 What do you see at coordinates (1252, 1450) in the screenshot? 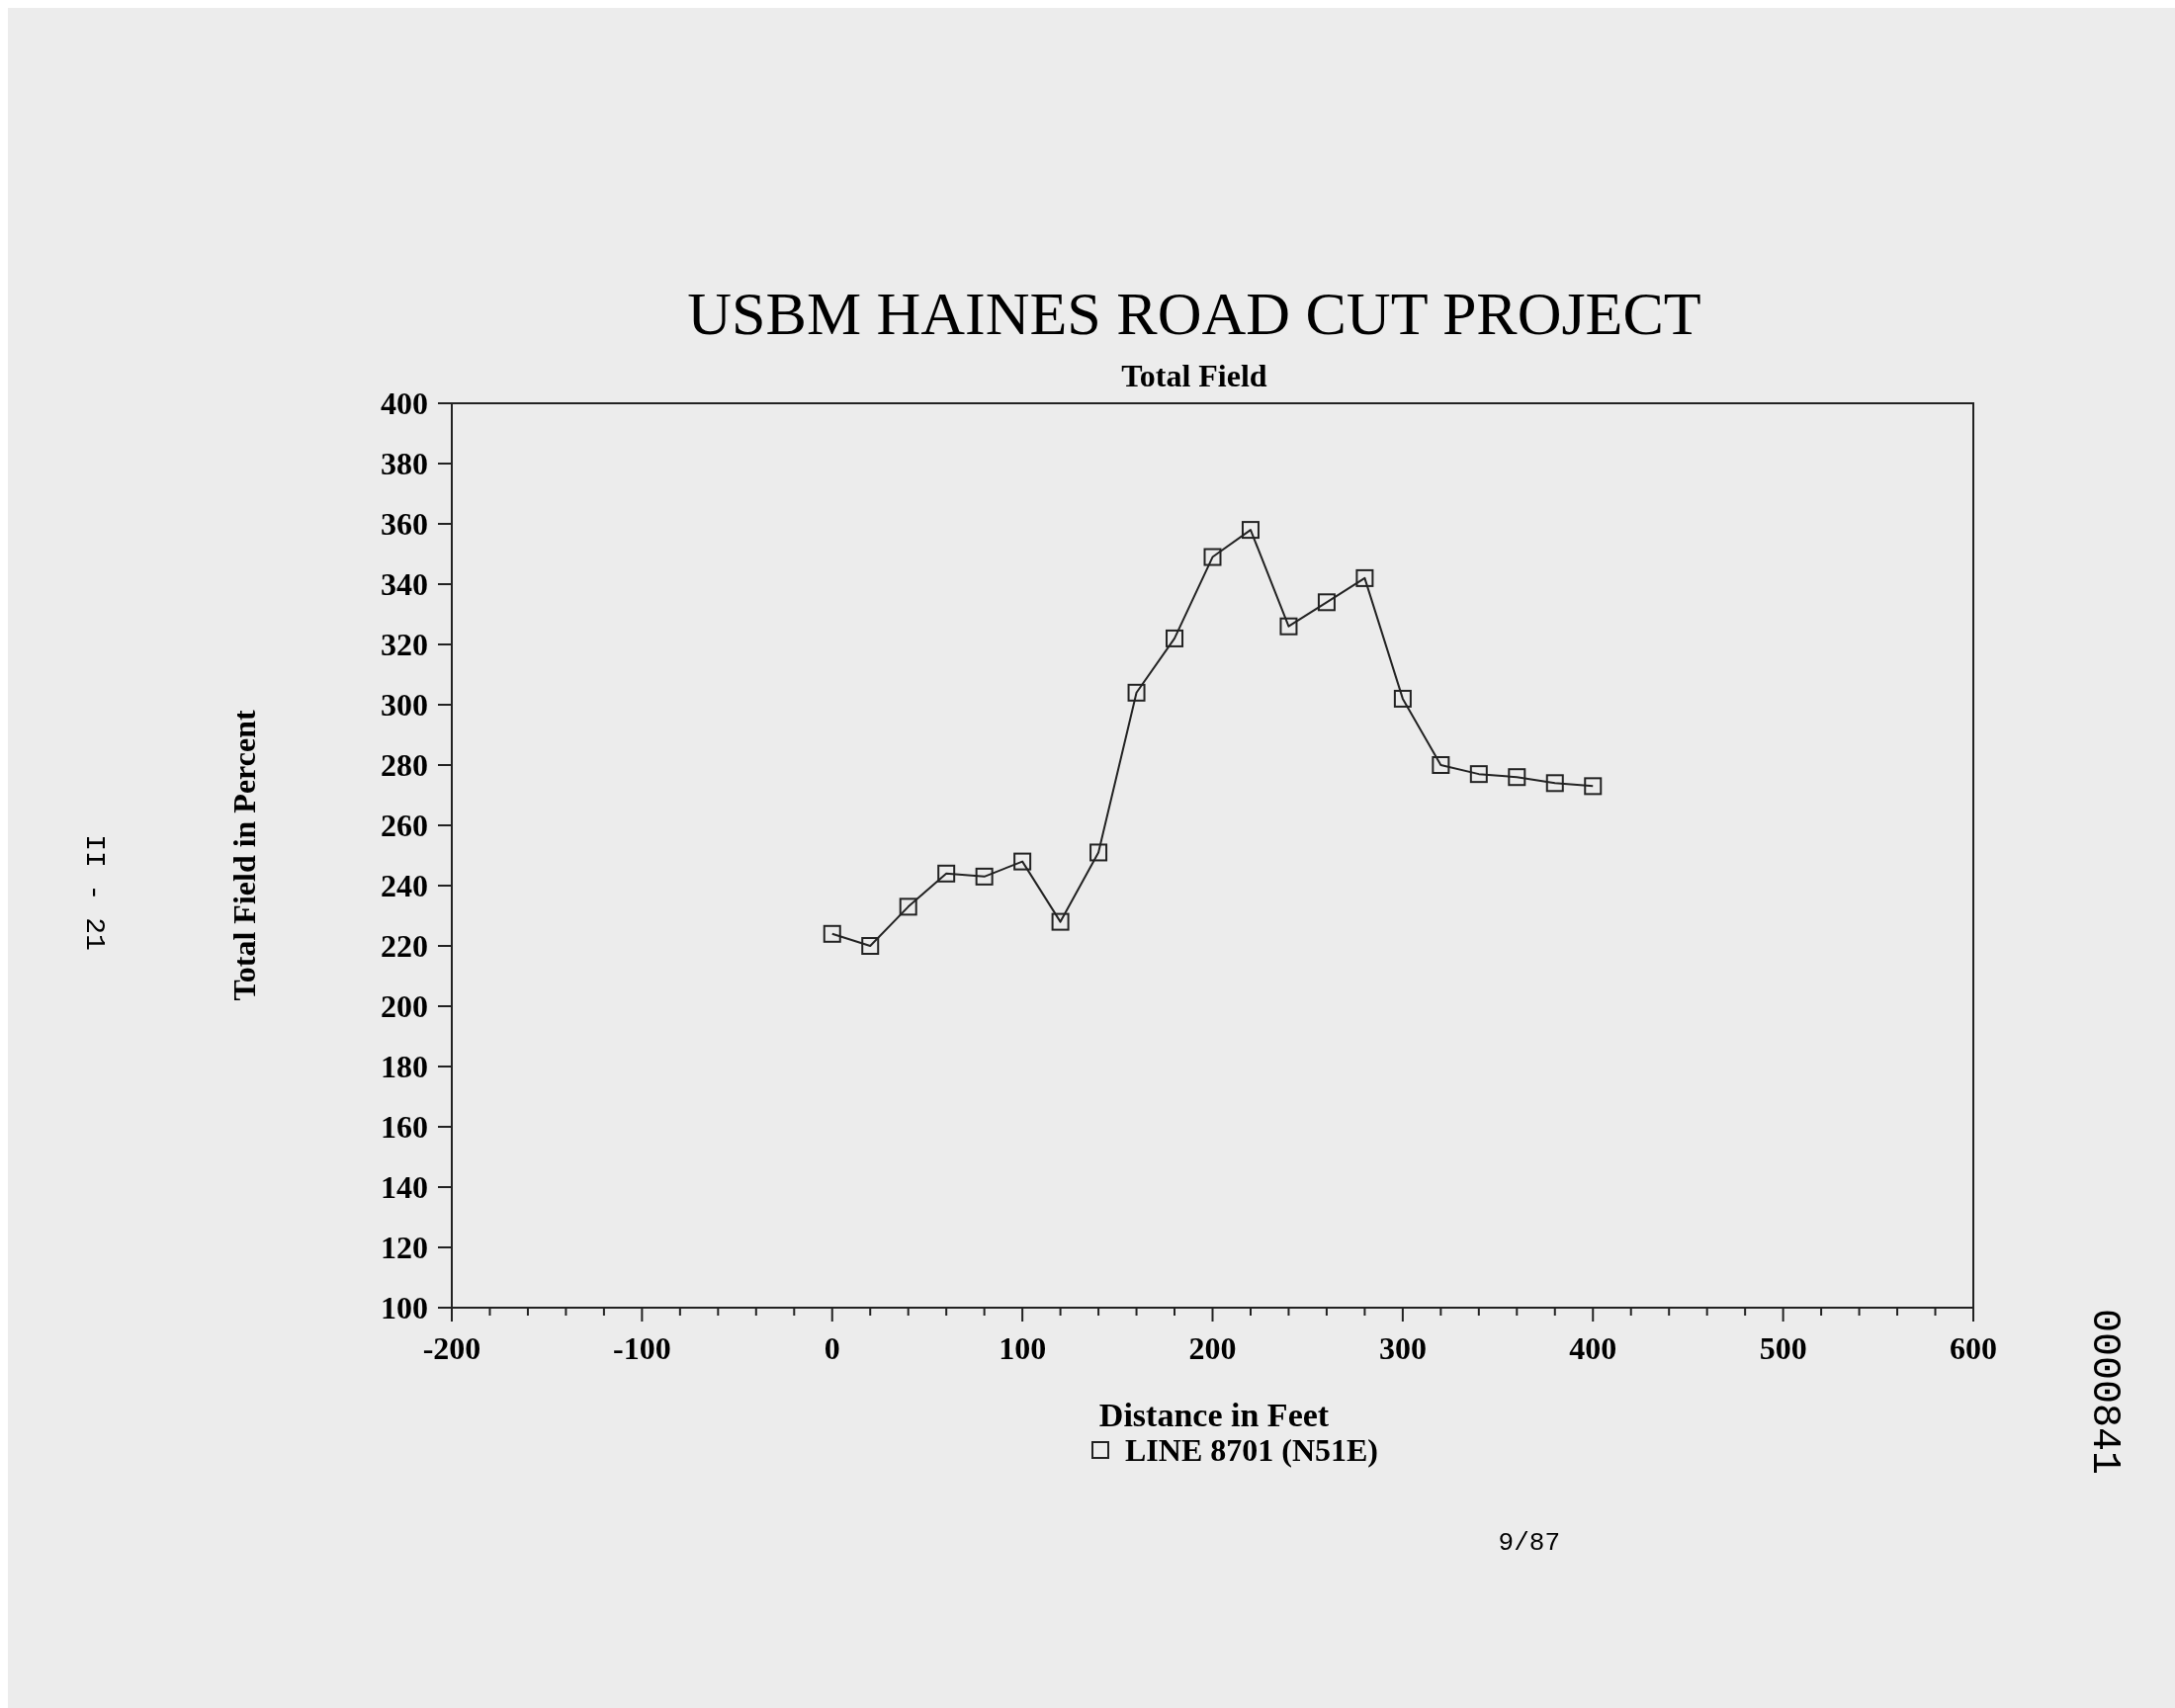
I see `legend-label: LINE 8701 (N51E)` at bounding box center [1252, 1450].